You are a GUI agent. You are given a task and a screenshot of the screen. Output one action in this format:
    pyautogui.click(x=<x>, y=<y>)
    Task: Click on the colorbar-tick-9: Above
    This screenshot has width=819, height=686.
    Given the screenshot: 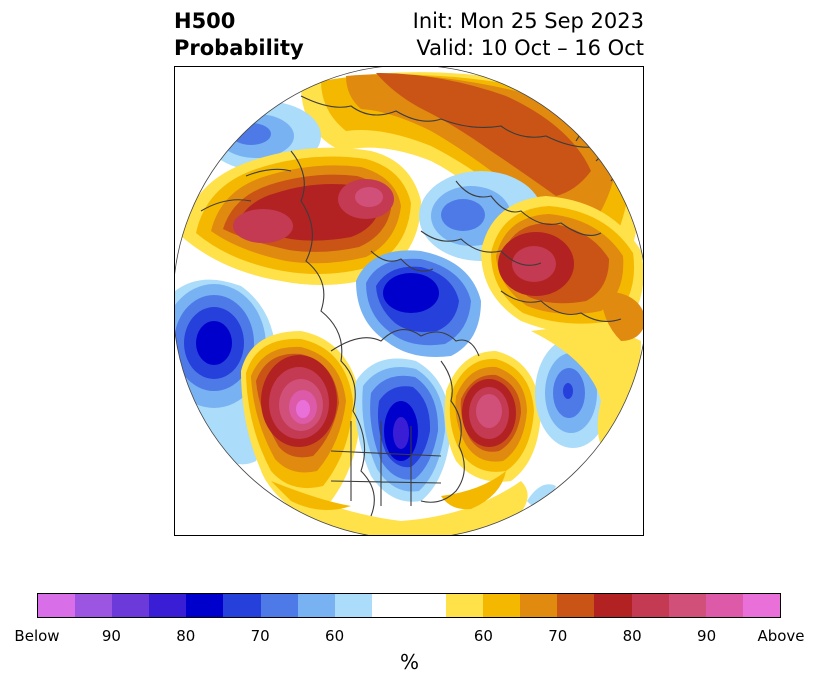 What is the action you would take?
    pyautogui.click(x=781, y=636)
    